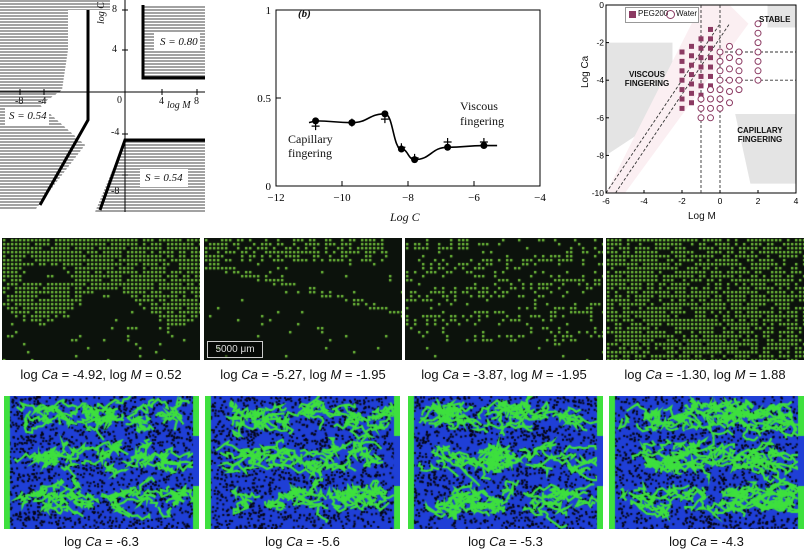  Describe the element at coordinates (114, 49) in the screenshot. I see `tick-y-4: 4` at that location.